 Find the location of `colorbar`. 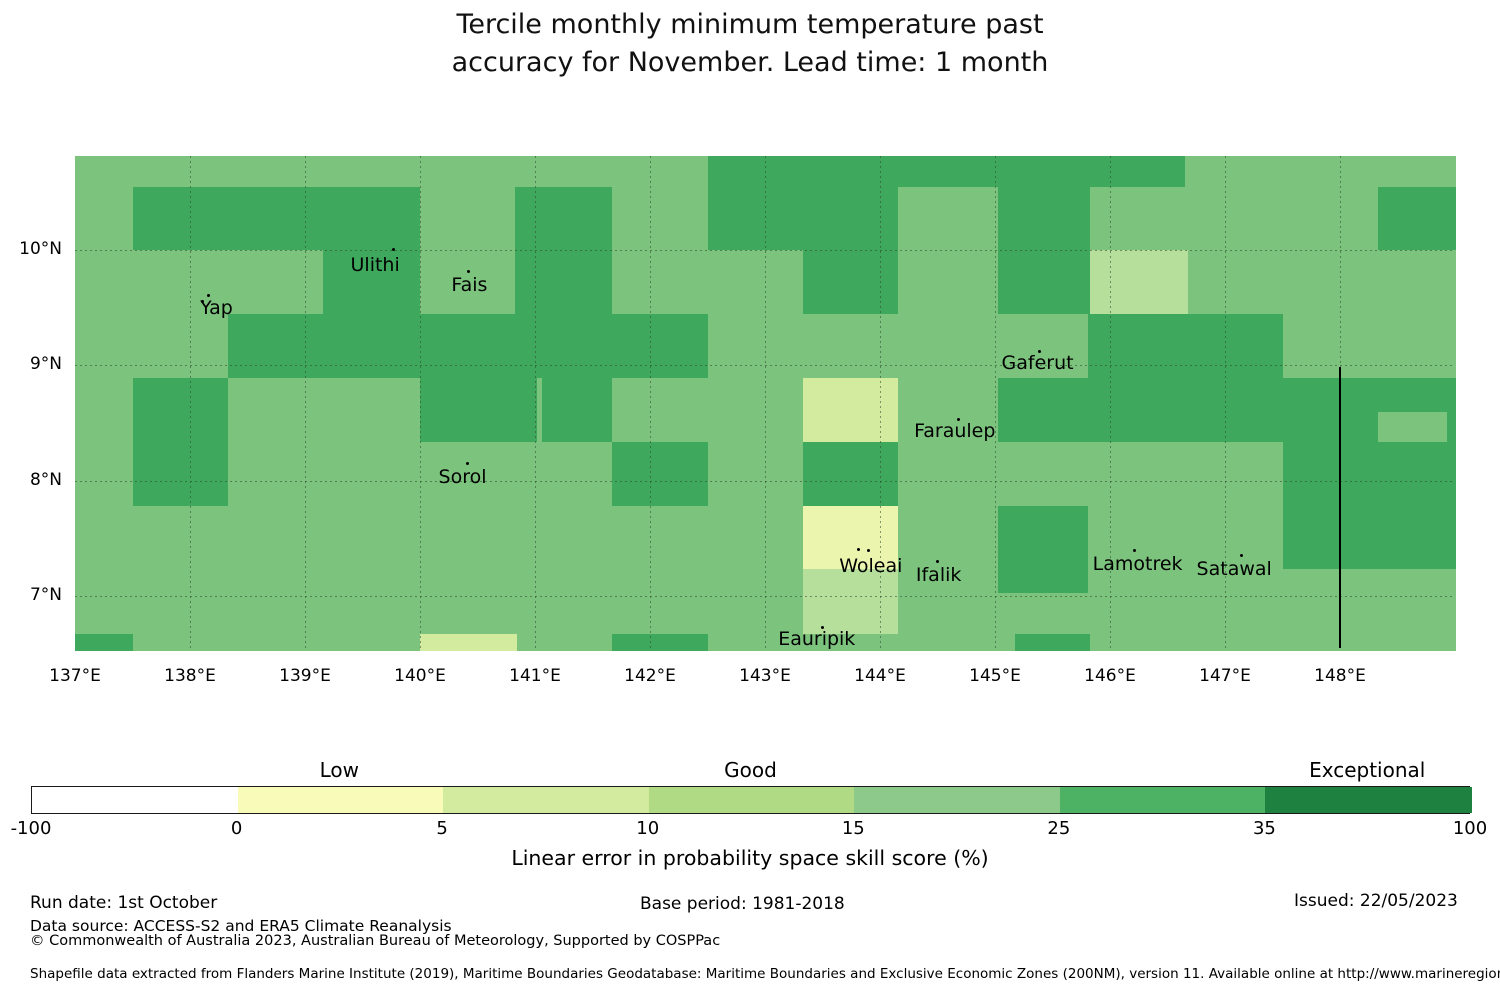

colorbar is located at coordinates (751, 800).